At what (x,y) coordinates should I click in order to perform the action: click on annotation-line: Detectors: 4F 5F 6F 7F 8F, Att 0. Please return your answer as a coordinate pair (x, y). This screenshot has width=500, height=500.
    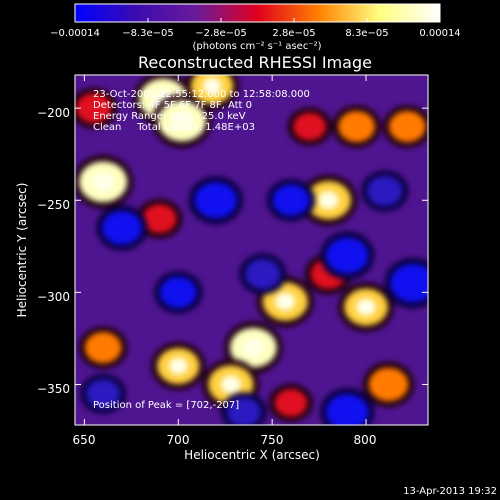
    Looking at the image, I should click on (172, 105).